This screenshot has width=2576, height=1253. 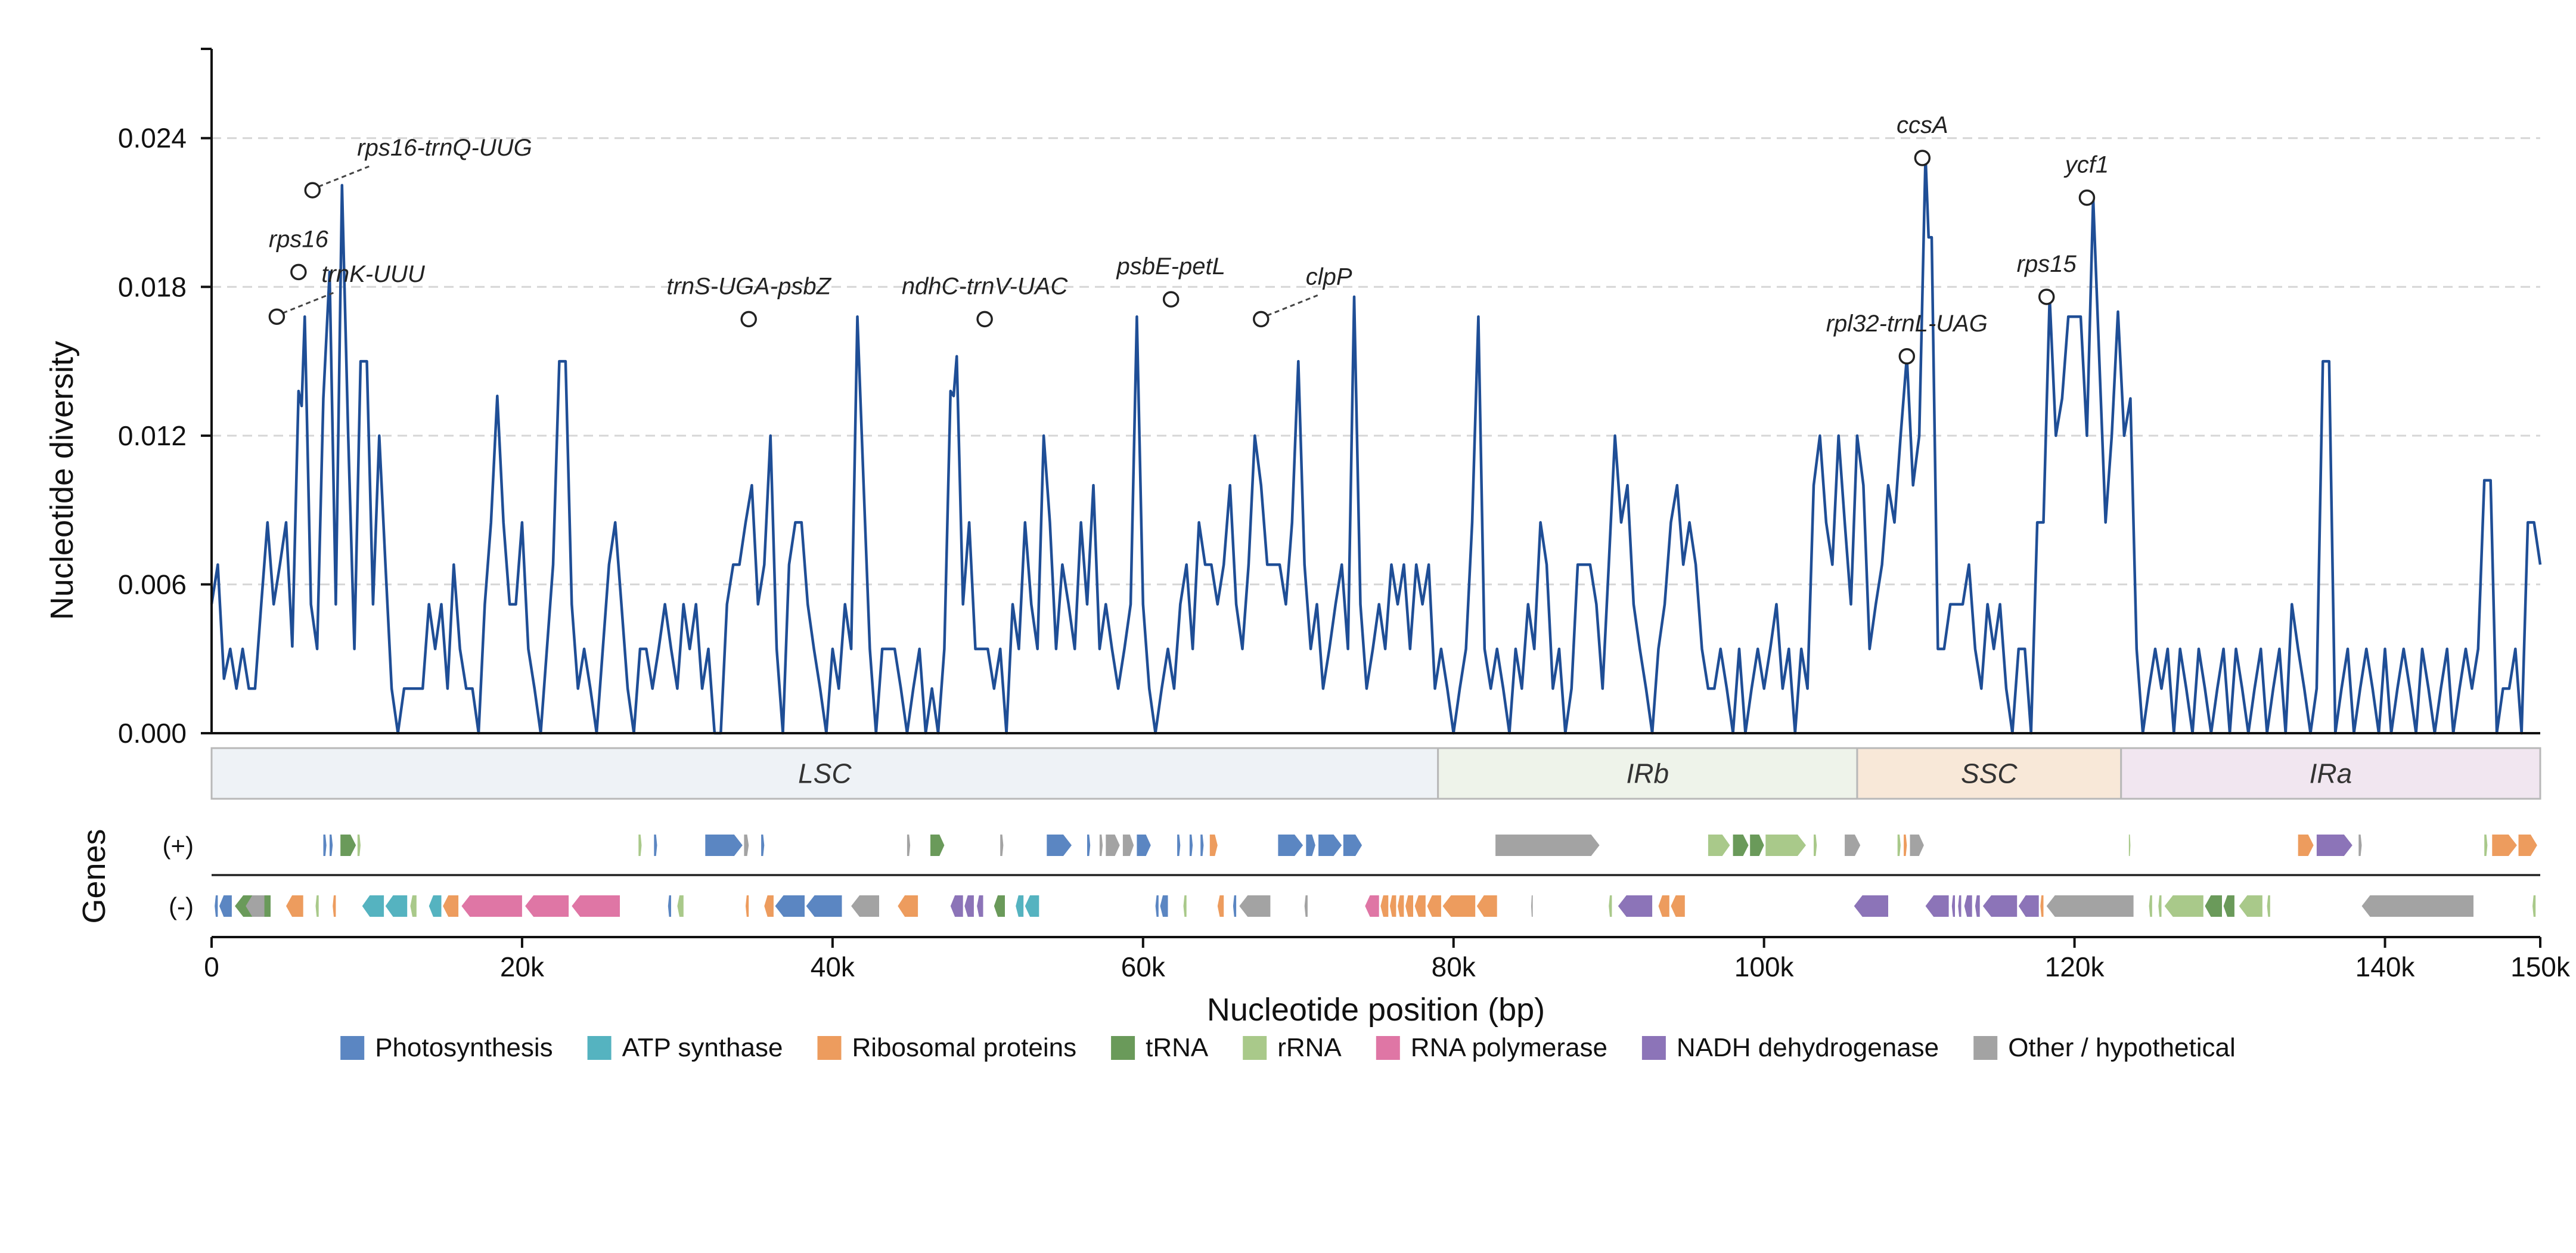 I want to click on peak-label: rpl32-trnL-UAG, so click(x=1907, y=324).